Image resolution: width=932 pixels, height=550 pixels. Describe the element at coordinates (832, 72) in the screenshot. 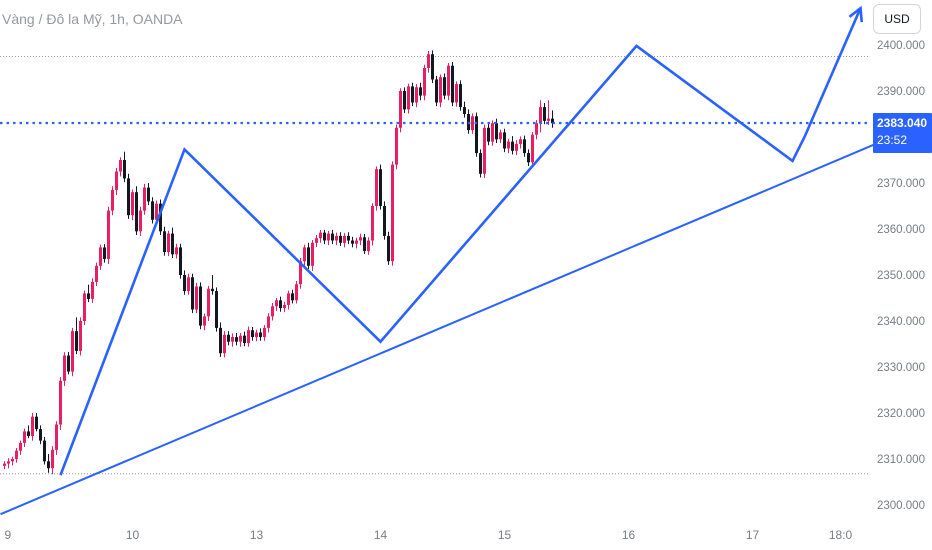

I see `projection-arrow-line` at that location.